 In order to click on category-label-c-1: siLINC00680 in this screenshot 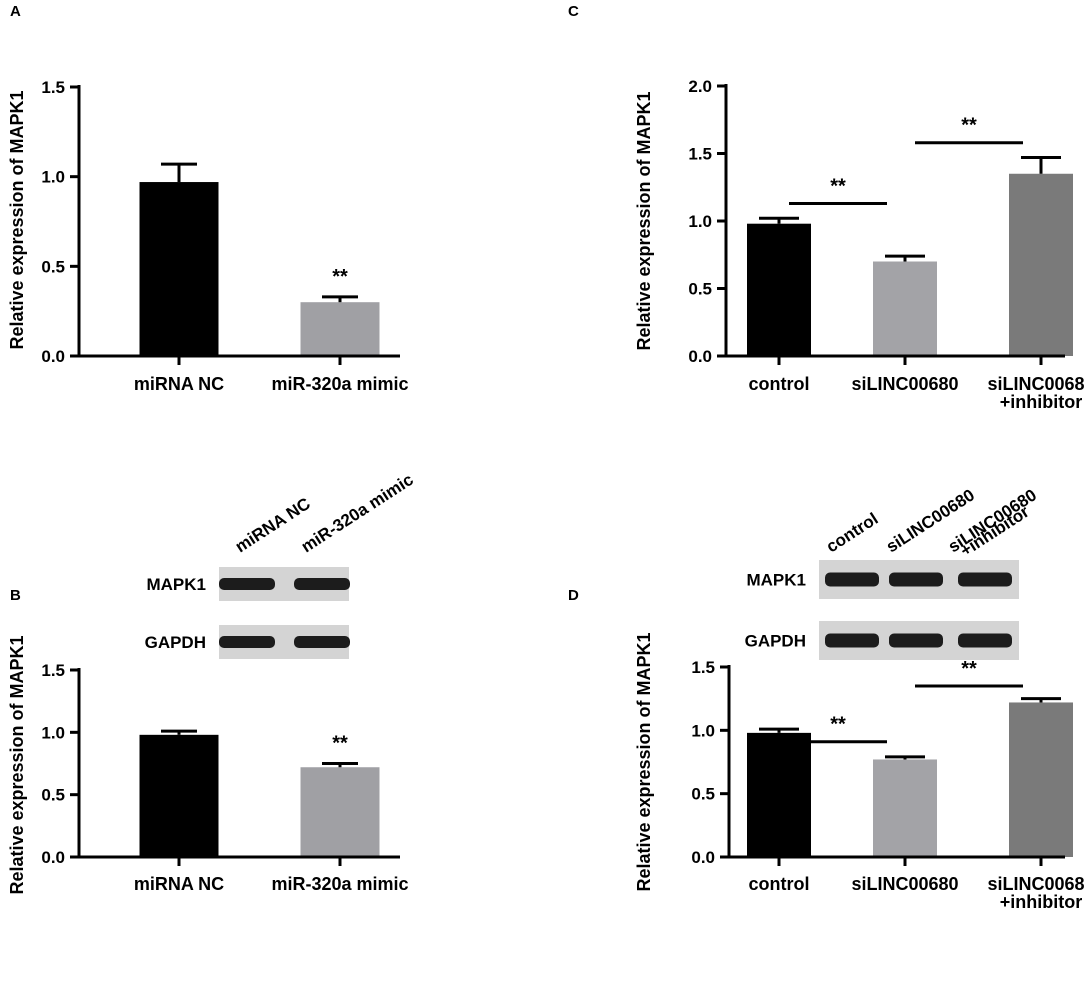, I will do `click(904, 384)`.